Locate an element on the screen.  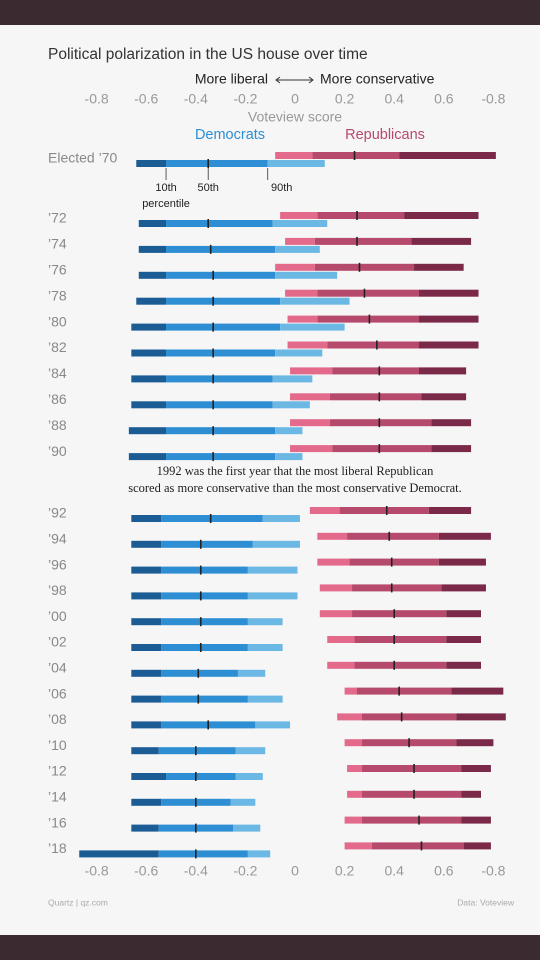
row-label: ’10 is located at coordinates (57, 745).